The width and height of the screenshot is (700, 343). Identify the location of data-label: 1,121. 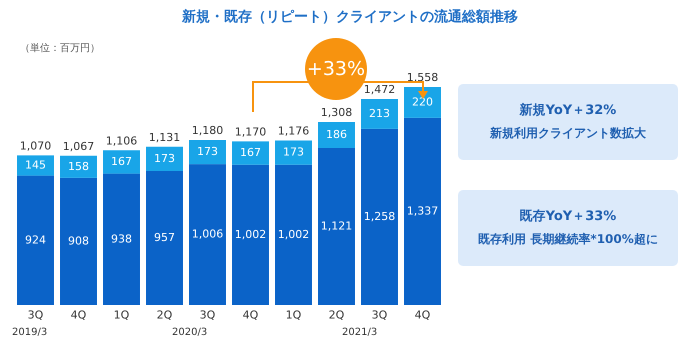
(336, 226).